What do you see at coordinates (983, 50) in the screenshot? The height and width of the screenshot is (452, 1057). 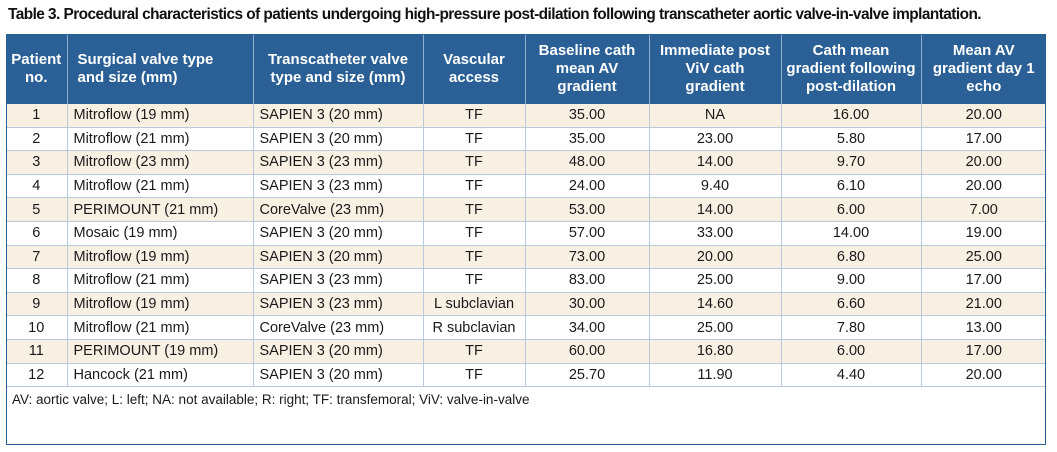 I see `column-header-line: Mean AV` at bounding box center [983, 50].